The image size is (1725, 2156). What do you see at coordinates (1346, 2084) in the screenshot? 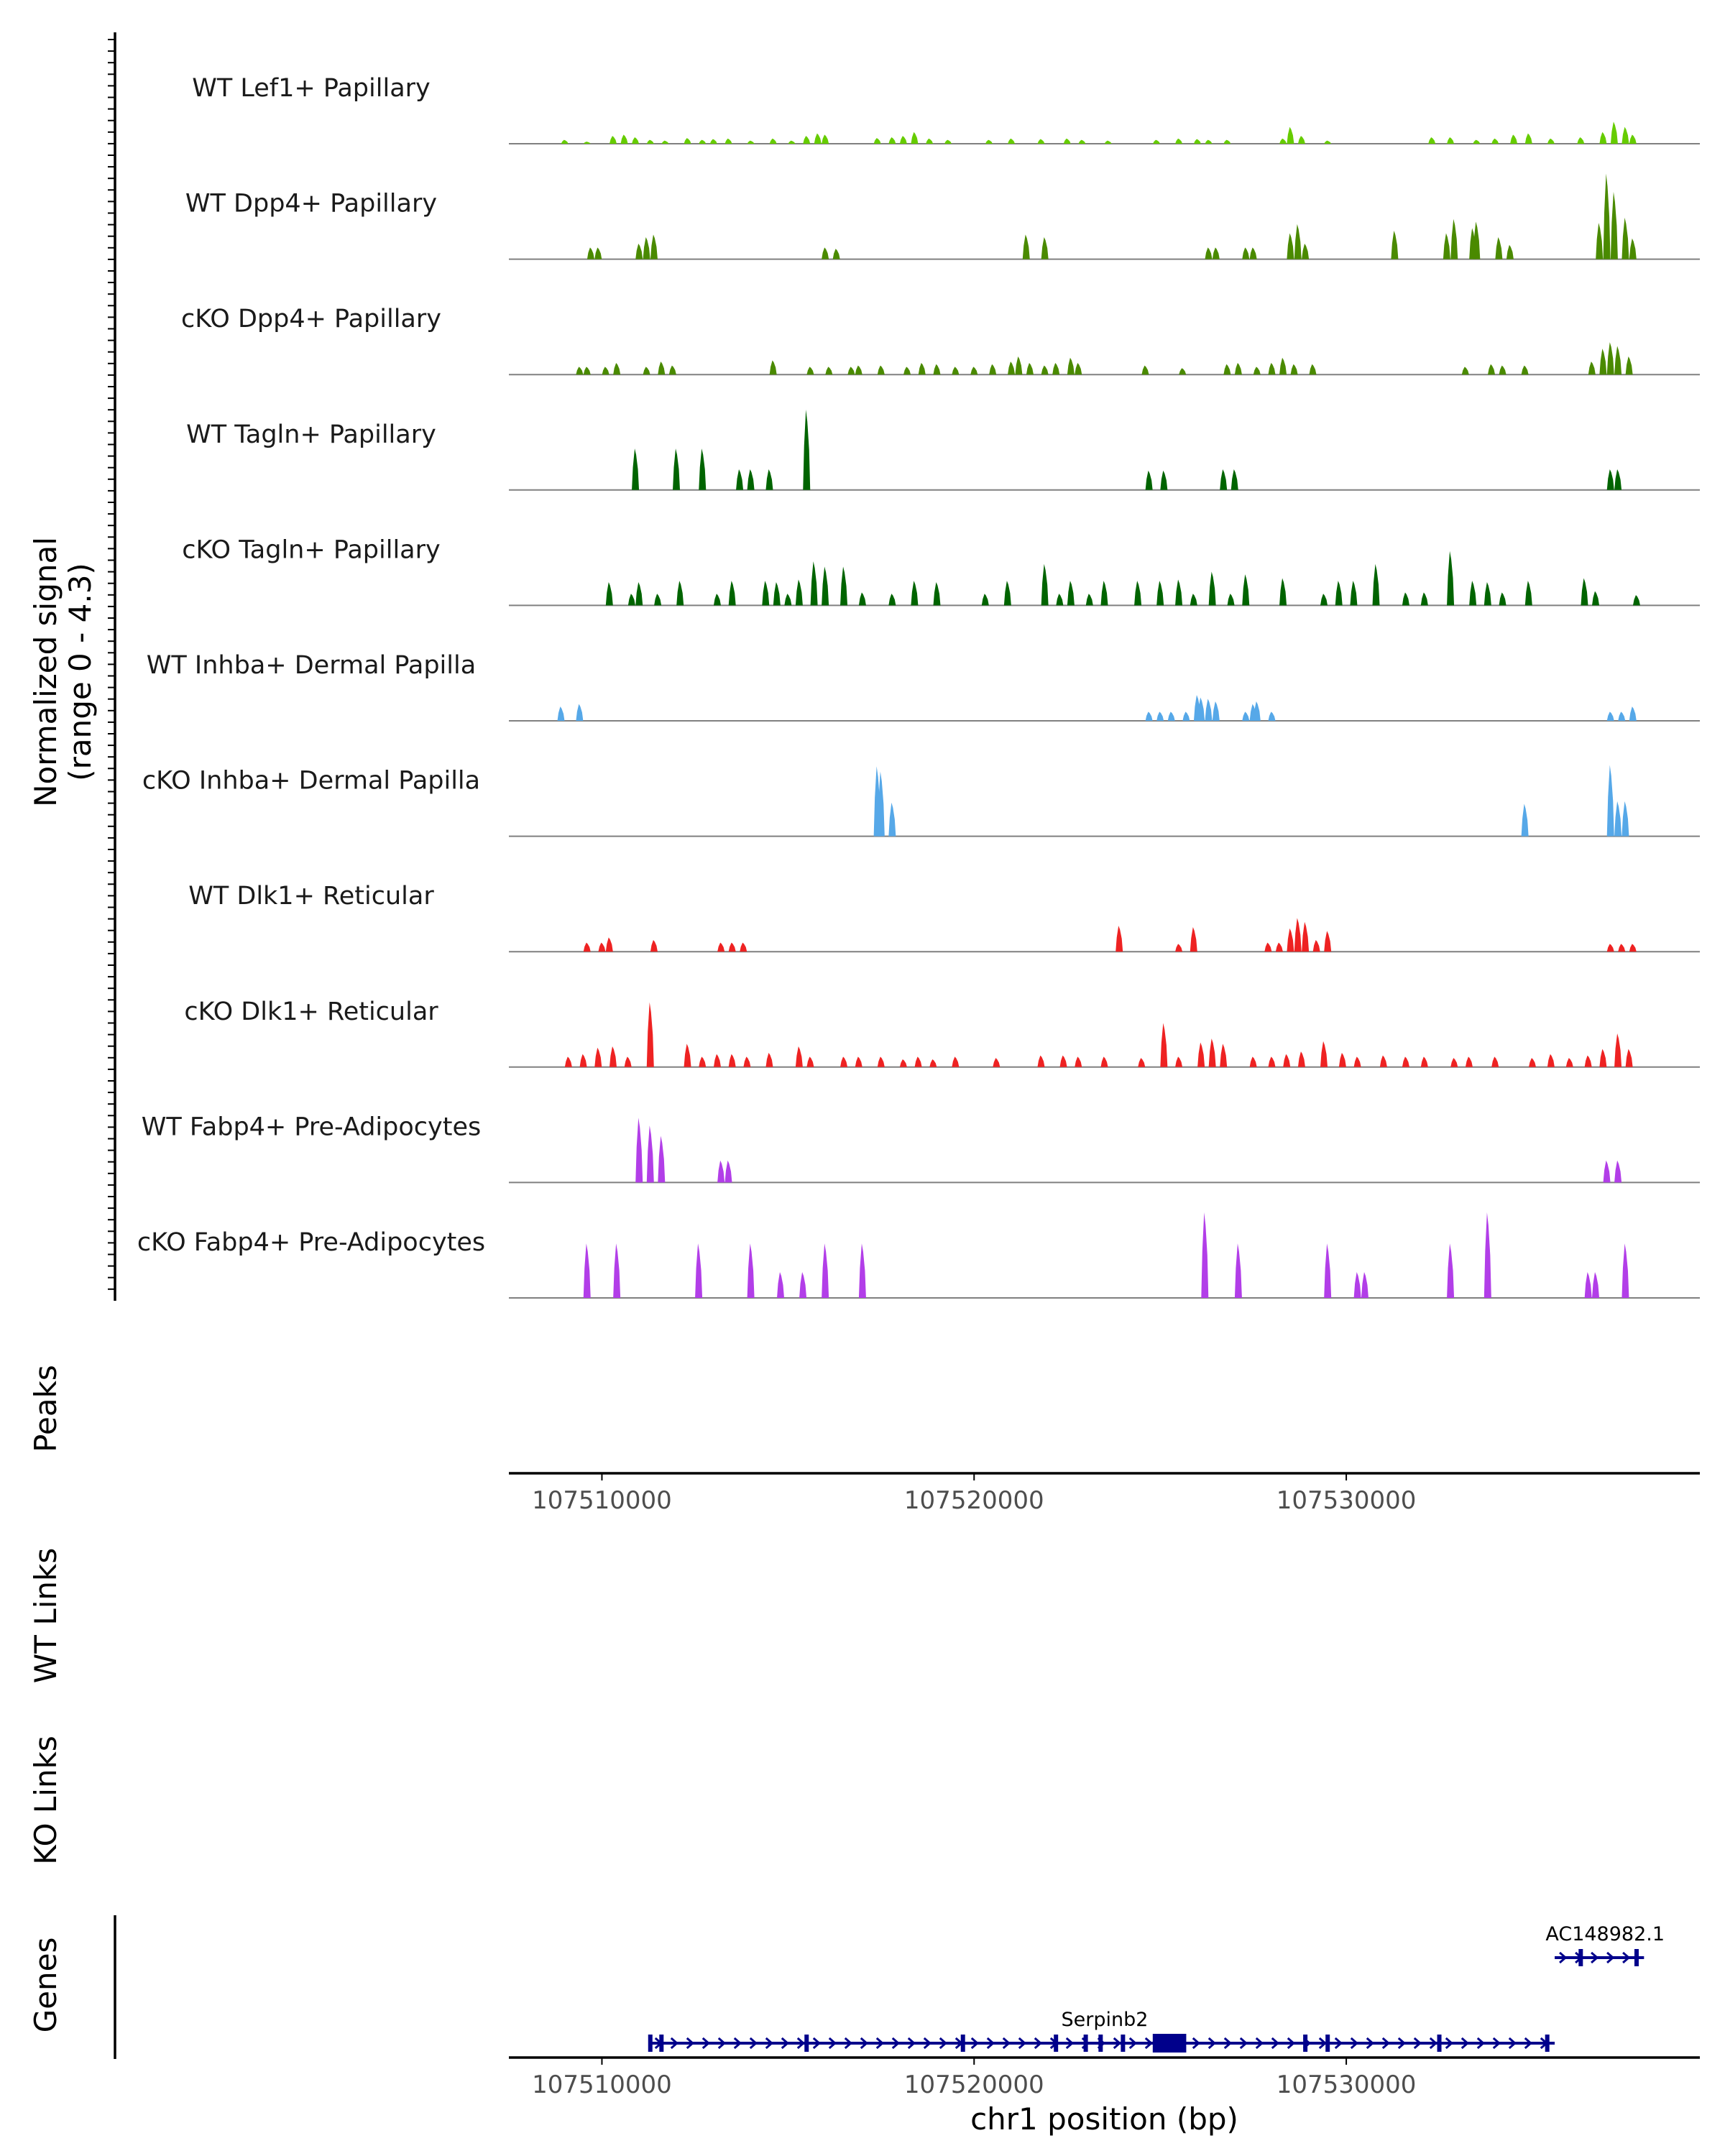
I see `position-tick-label: 107530000` at bounding box center [1346, 2084].